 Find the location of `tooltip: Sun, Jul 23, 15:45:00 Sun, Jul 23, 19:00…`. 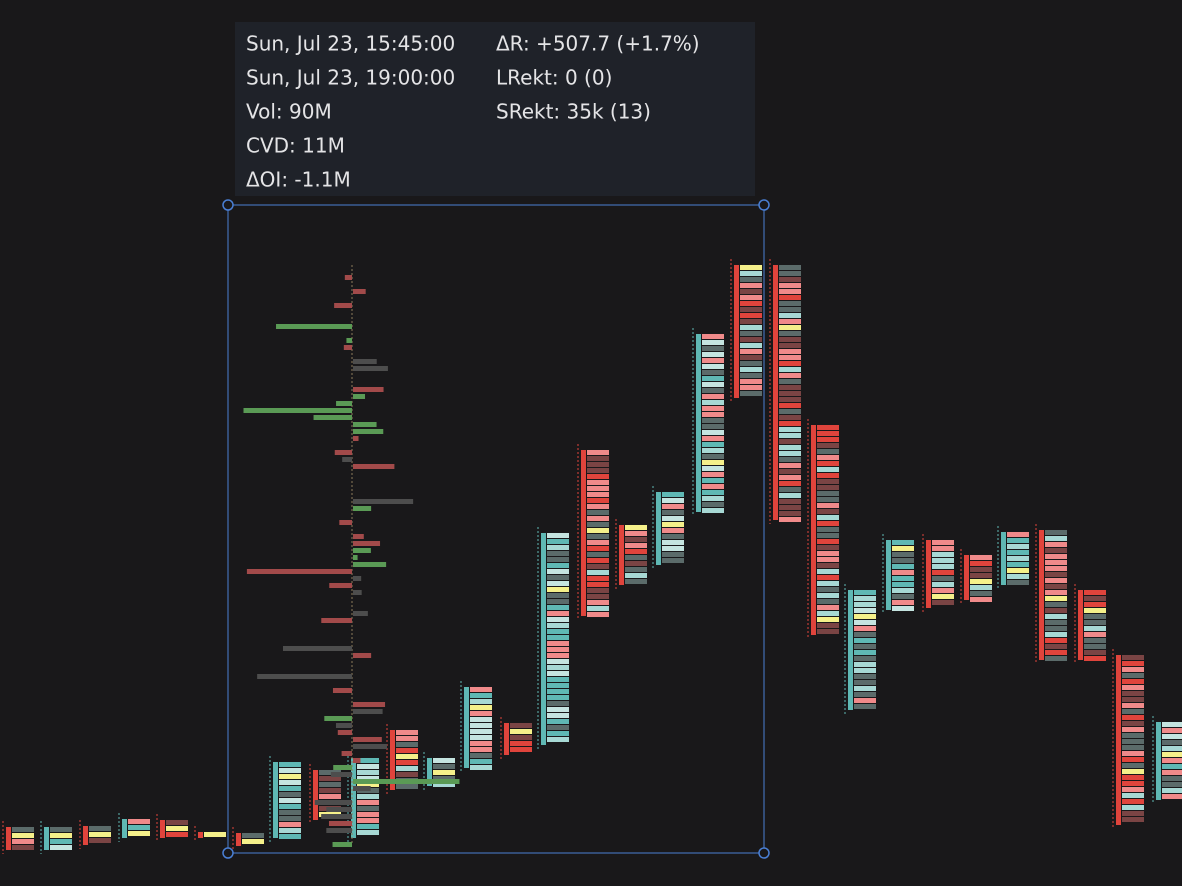

tooltip: Sun, Jul 23, 15:45:00 Sun, Jul 23, 19:00… is located at coordinates (495, 109).